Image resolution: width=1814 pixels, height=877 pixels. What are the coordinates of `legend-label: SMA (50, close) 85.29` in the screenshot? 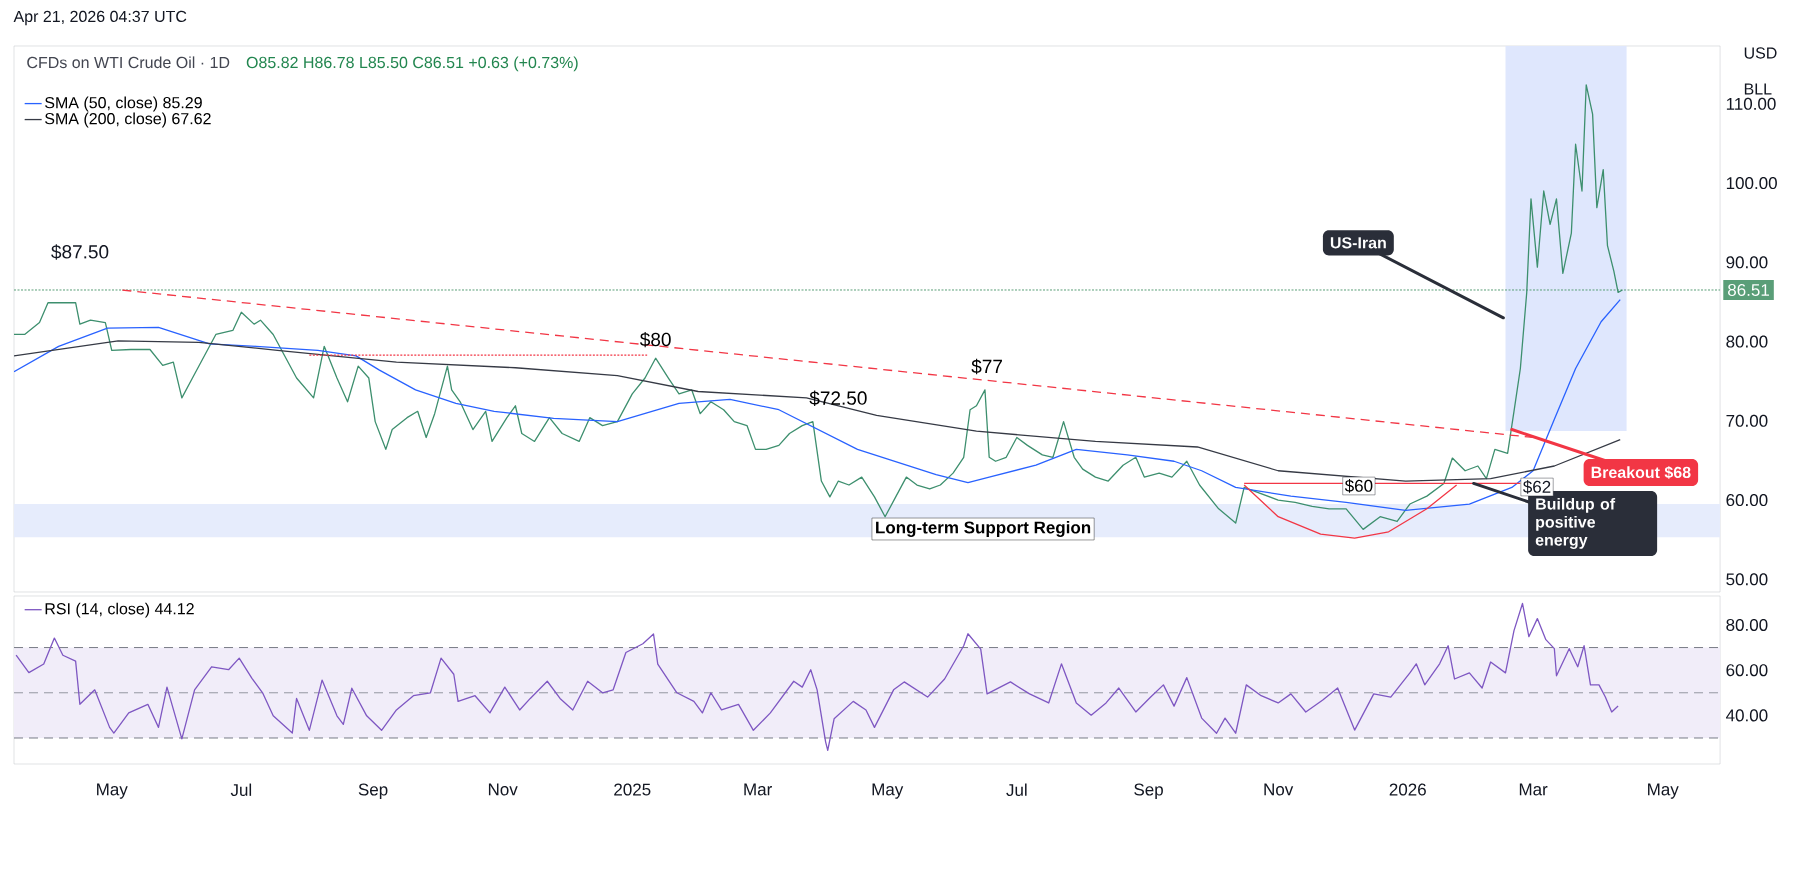 It's located at (123, 104).